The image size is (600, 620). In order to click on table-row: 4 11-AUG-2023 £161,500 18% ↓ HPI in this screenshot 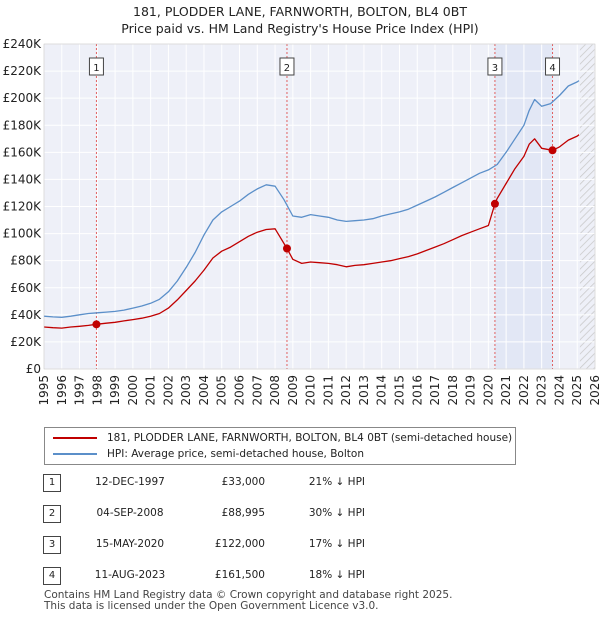, I will do `click(300, 576)`.